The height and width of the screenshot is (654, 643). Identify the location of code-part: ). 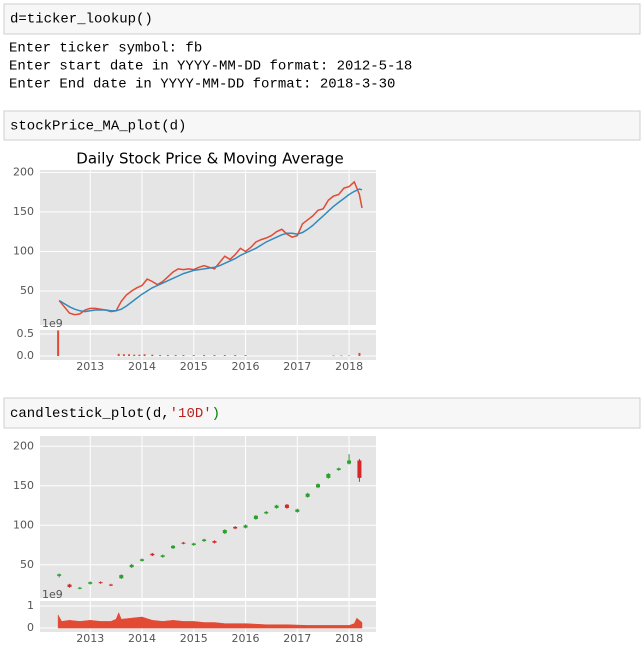
(216, 414).